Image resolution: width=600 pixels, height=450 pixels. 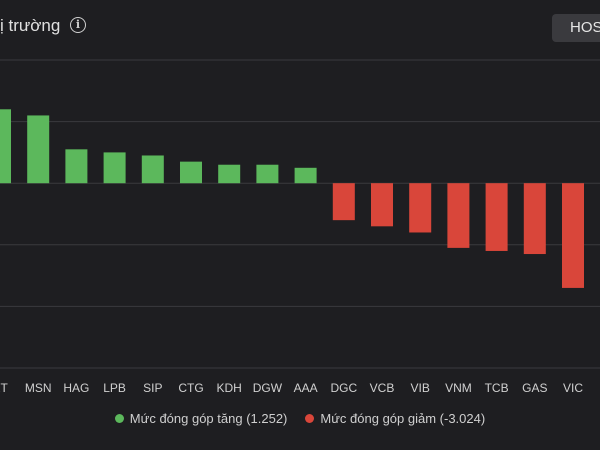 What do you see at coordinates (573, 388) in the screenshot?
I see `tick-label-vic: VIC` at bounding box center [573, 388].